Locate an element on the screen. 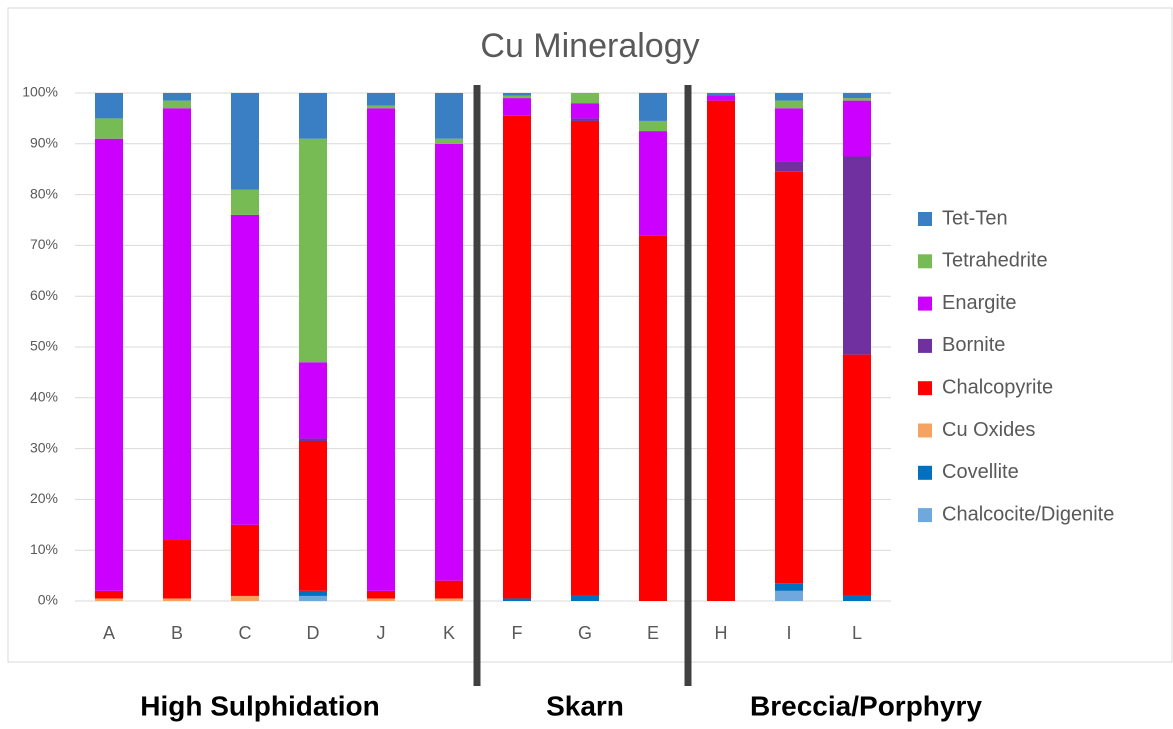 The height and width of the screenshot is (729, 1173). group-label: Skarn is located at coordinates (585, 705).